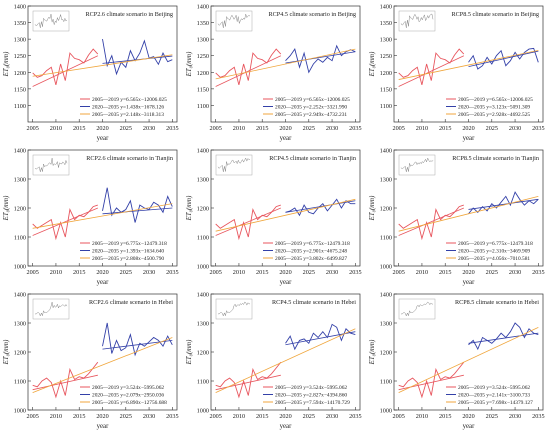  Describe the element at coordinates (128, 108) in the screenshot. I see `legend-label: 2020—2035 y=1.438x−1678.126` at that location.